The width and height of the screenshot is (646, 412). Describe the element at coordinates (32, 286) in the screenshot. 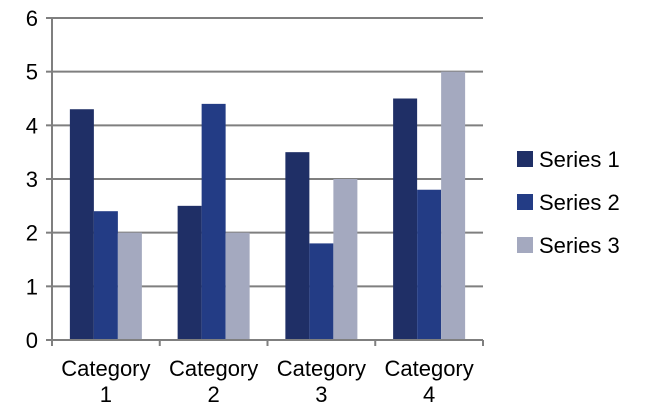

I see `y-tick-label: 1` at that location.